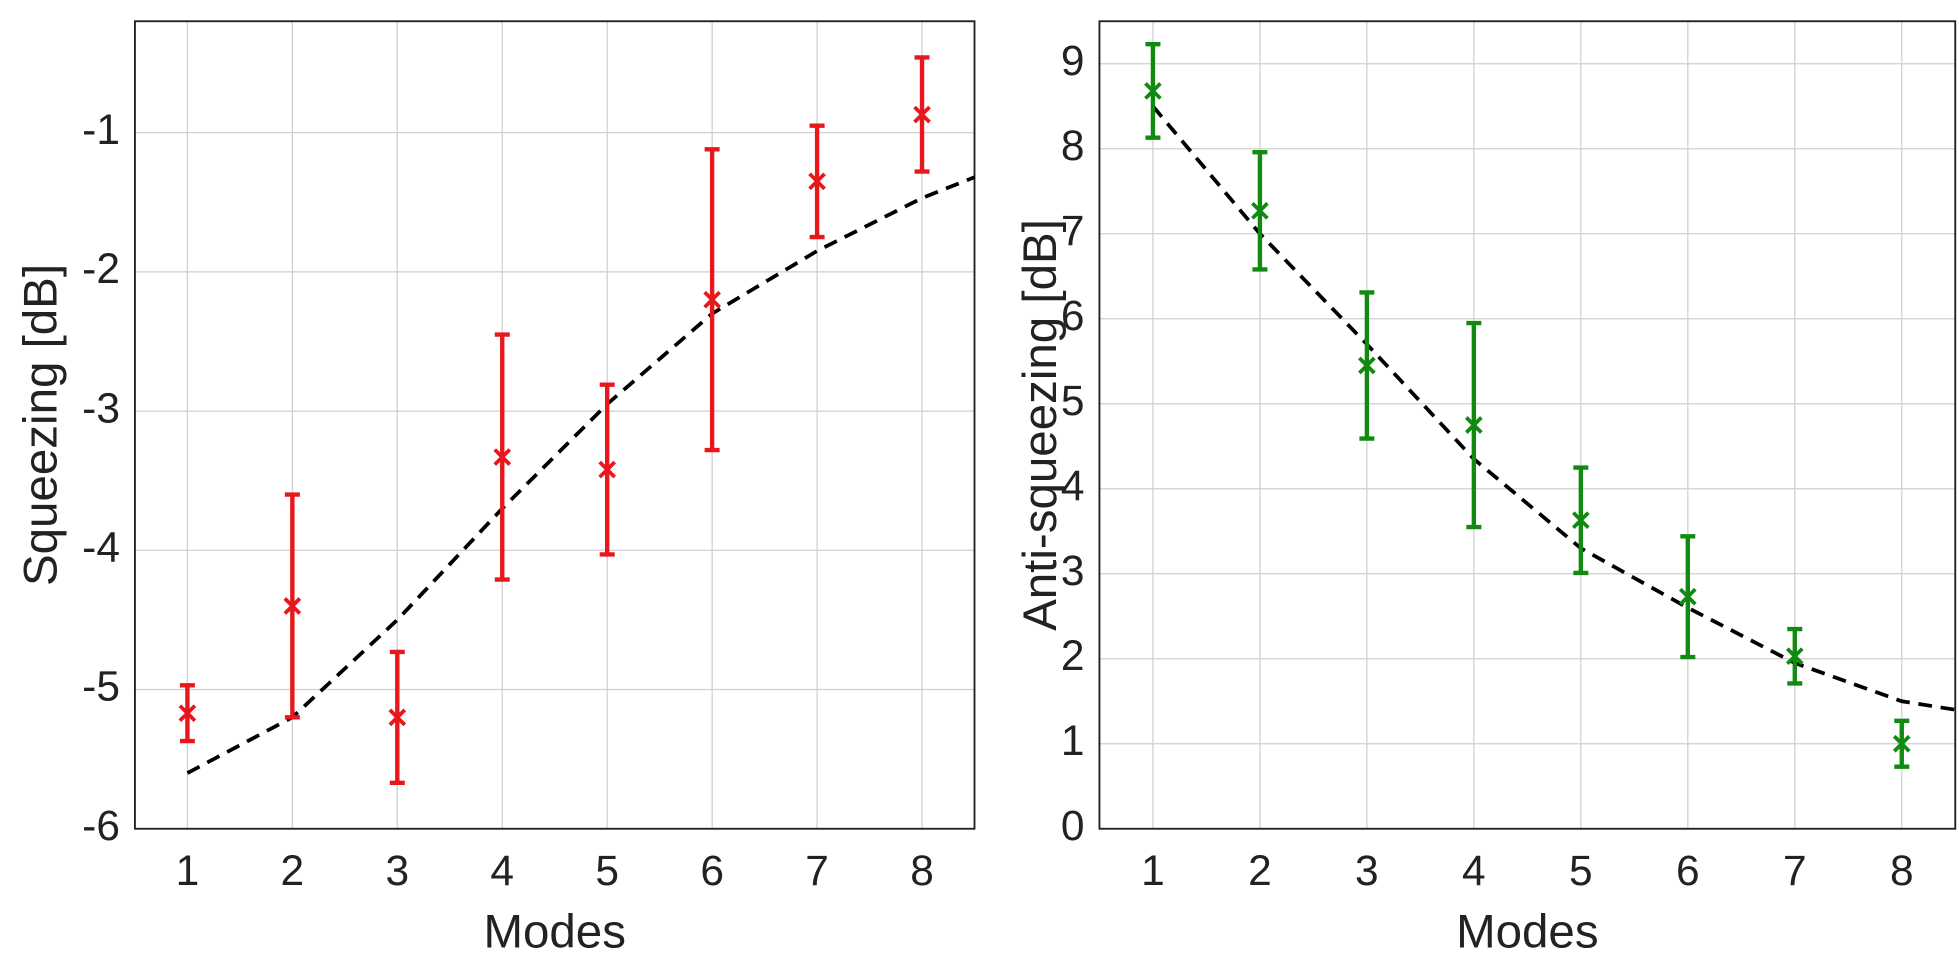 The image size is (1959, 965). I want to click on y-tick-label: 9, so click(1073, 61).